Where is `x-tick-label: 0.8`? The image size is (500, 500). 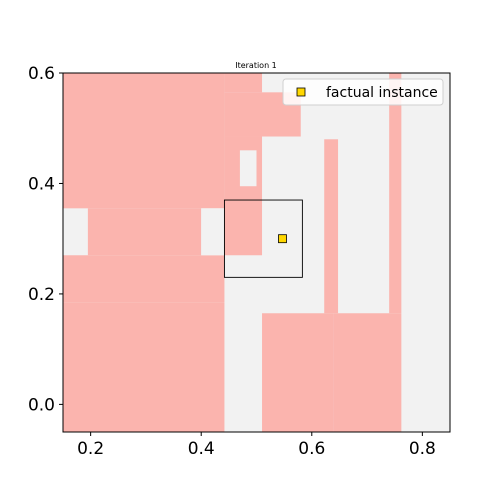 x-tick-label: 0.8 is located at coordinates (422, 449).